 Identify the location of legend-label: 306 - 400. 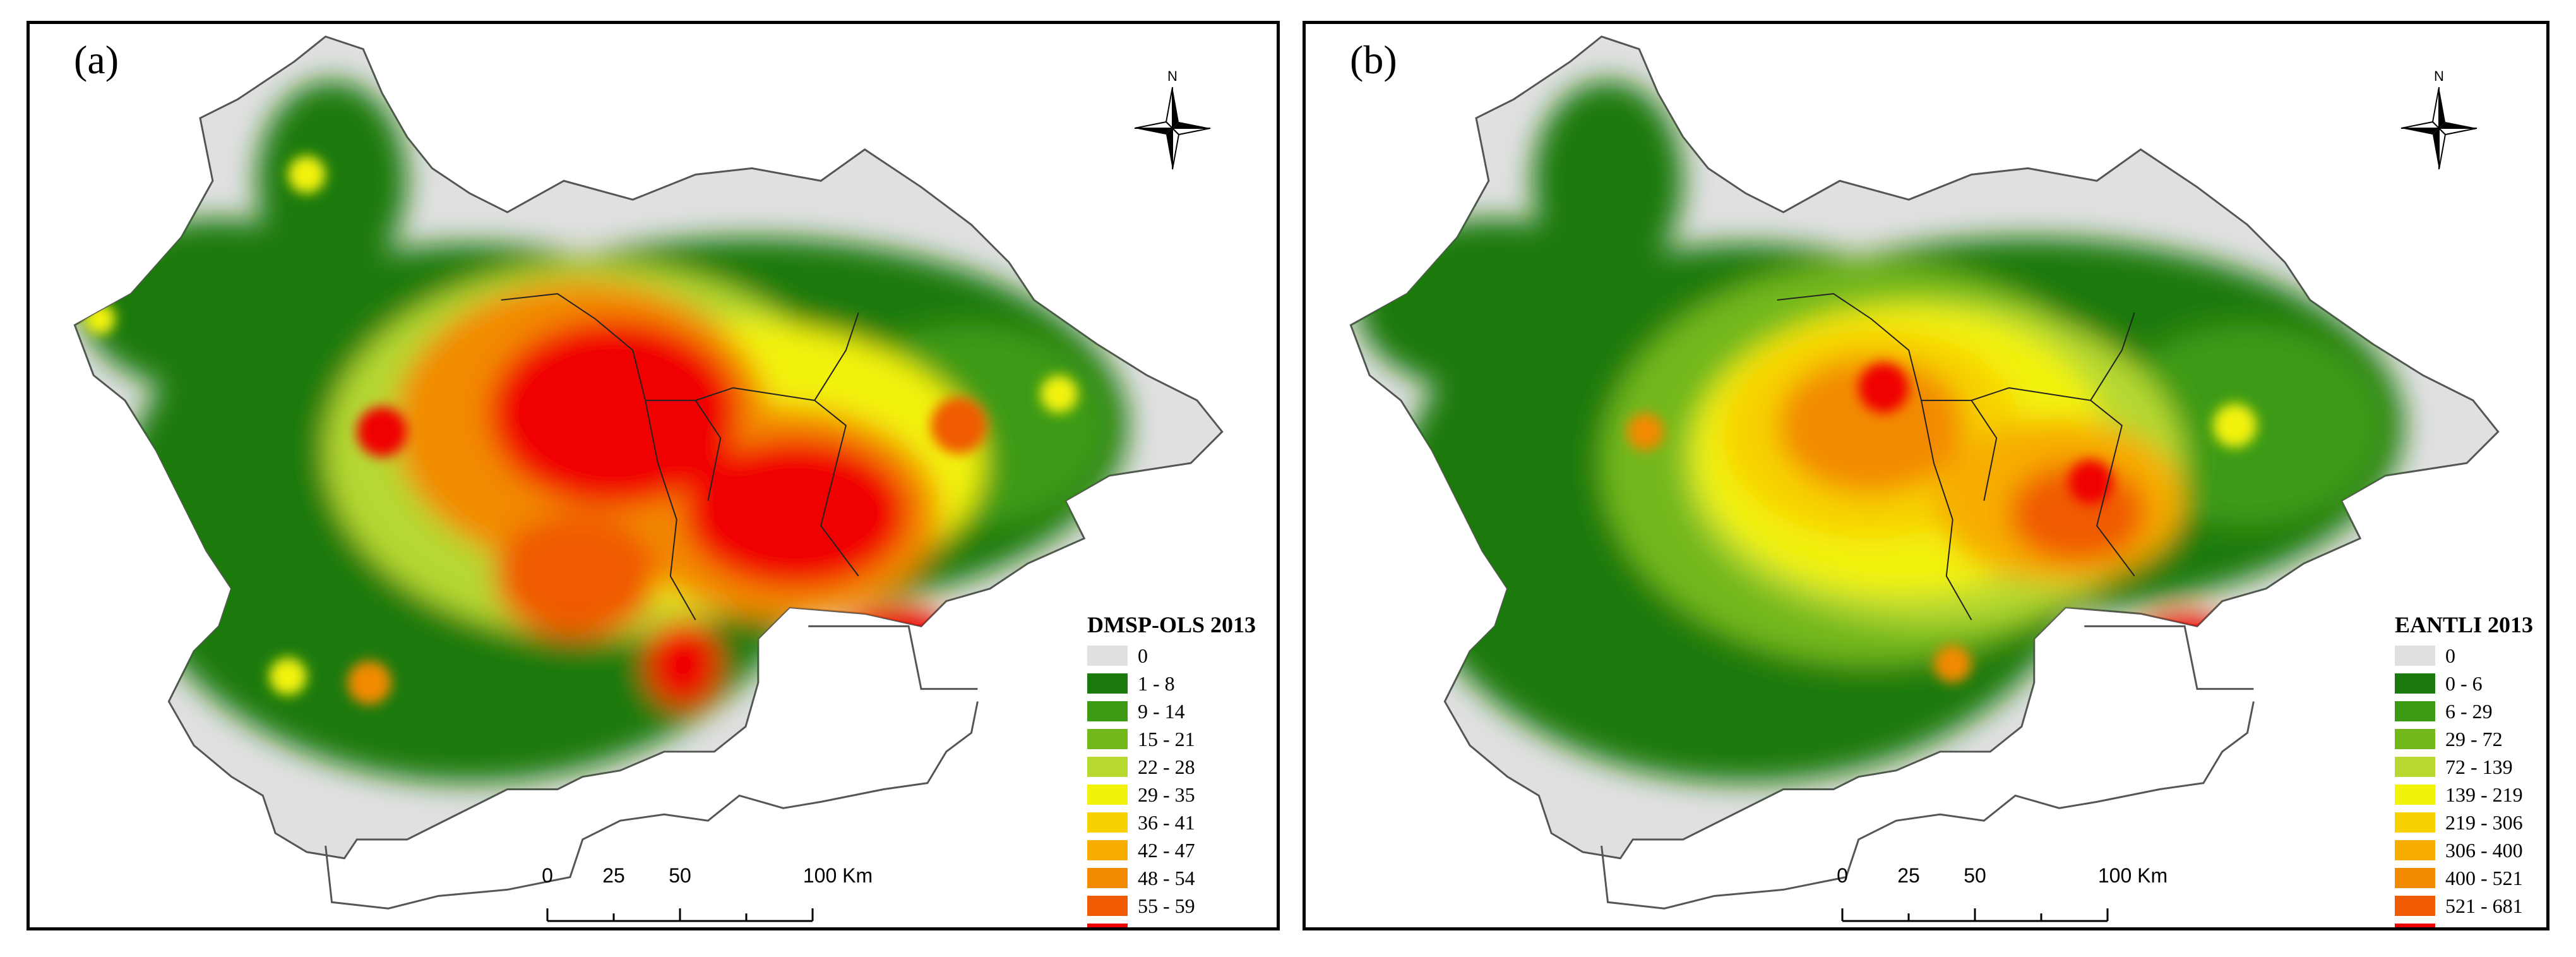
(2484, 850).